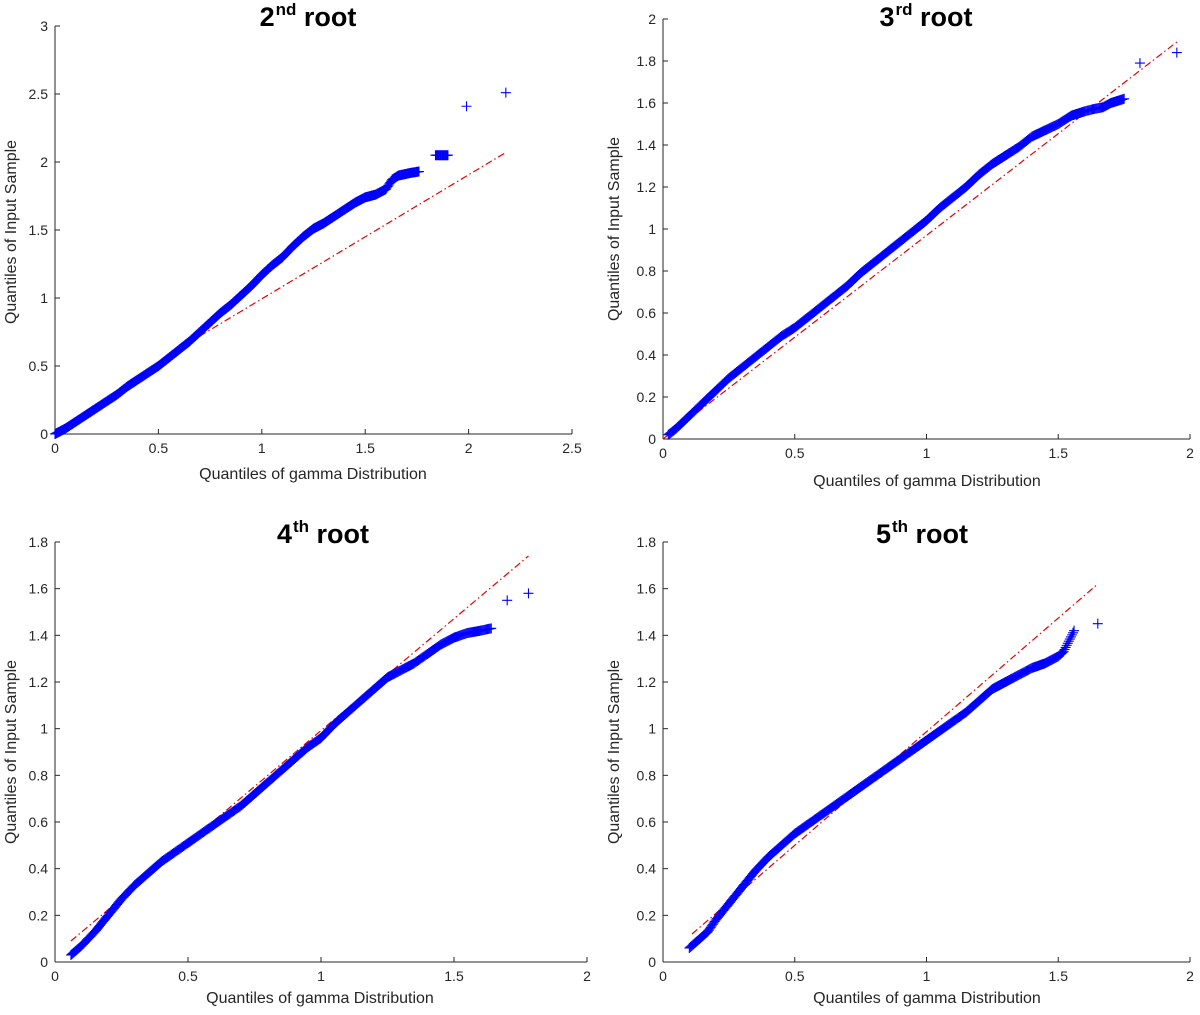 This screenshot has width=1200, height=1015. I want to click on x-tick-label: 2.5, so click(572, 448).